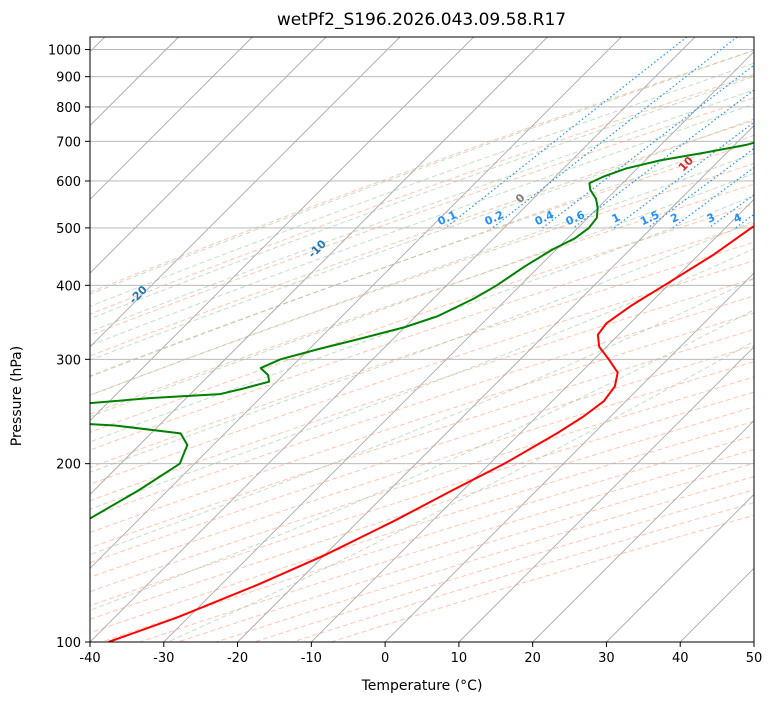 The width and height of the screenshot is (775, 708). What do you see at coordinates (532, 658) in the screenshot?
I see `x-tick-label: 20` at bounding box center [532, 658].